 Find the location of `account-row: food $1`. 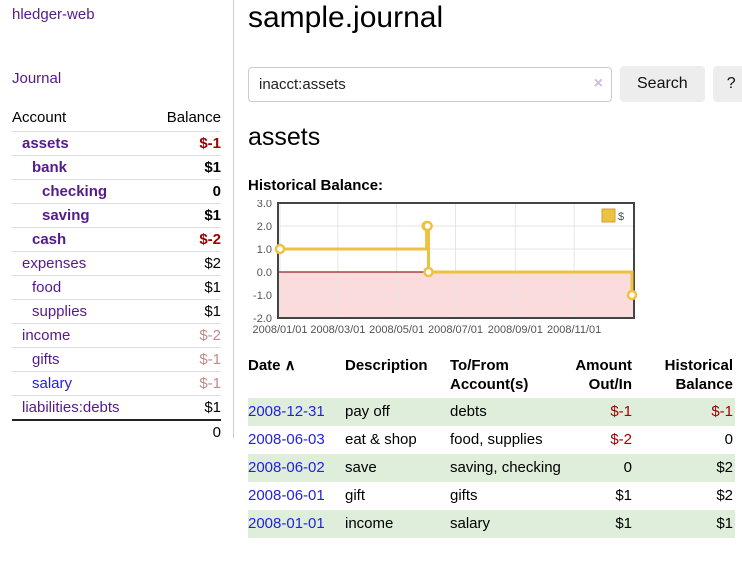

account-row: food $1 is located at coordinates (116, 287).